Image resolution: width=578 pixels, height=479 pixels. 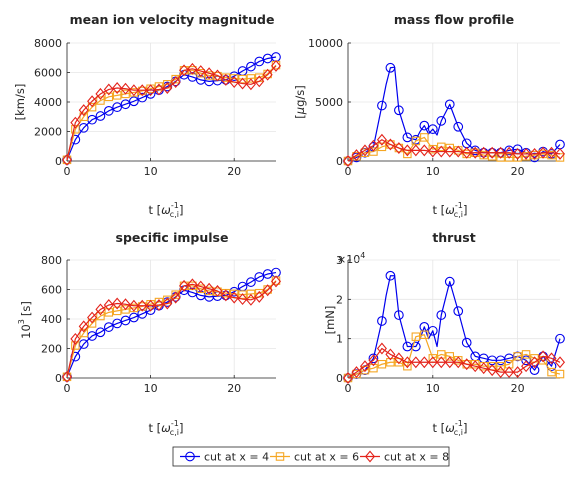 I want to click on legend-swatch-marker, so click(x=370, y=456).